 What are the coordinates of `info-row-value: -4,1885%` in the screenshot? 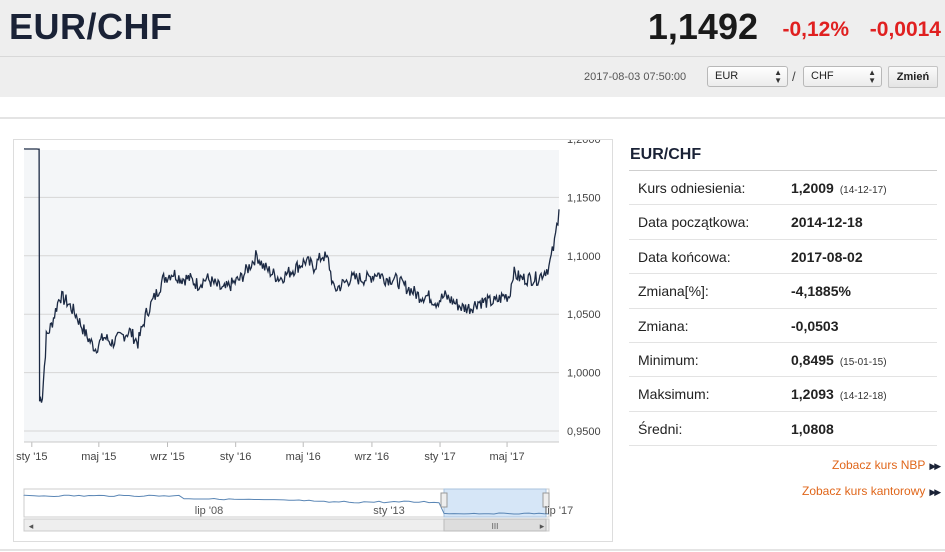 It's located at (821, 291).